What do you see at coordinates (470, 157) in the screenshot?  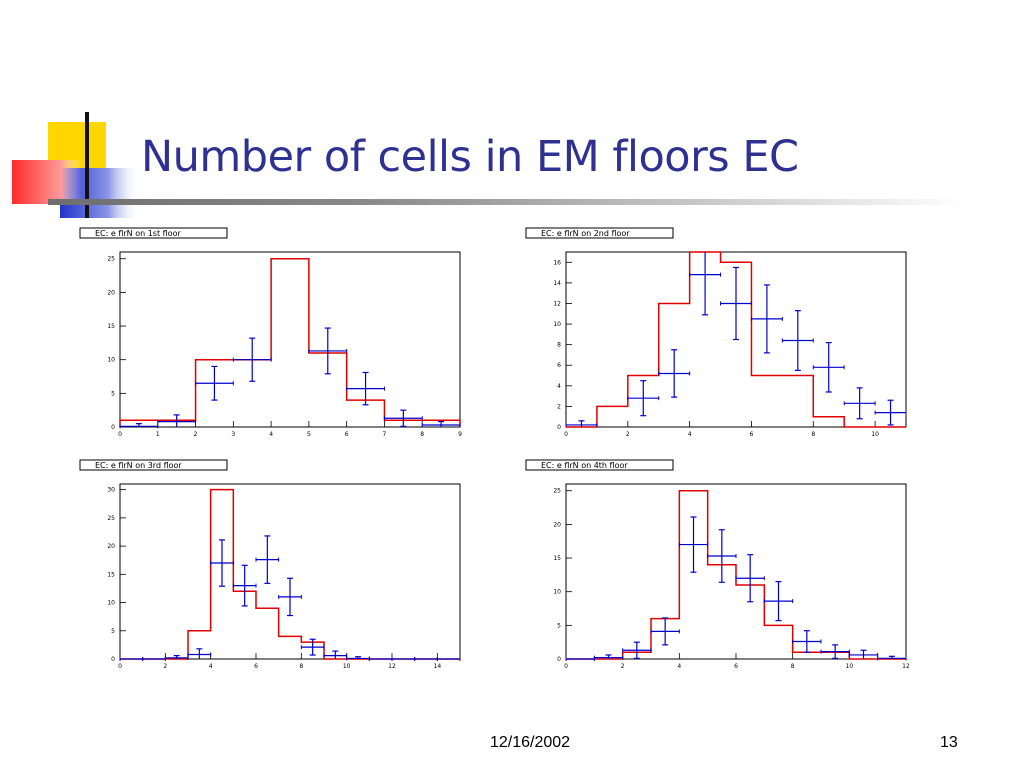 I see `slide-title: Number of cells in EM floors EC` at bounding box center [470, 157].